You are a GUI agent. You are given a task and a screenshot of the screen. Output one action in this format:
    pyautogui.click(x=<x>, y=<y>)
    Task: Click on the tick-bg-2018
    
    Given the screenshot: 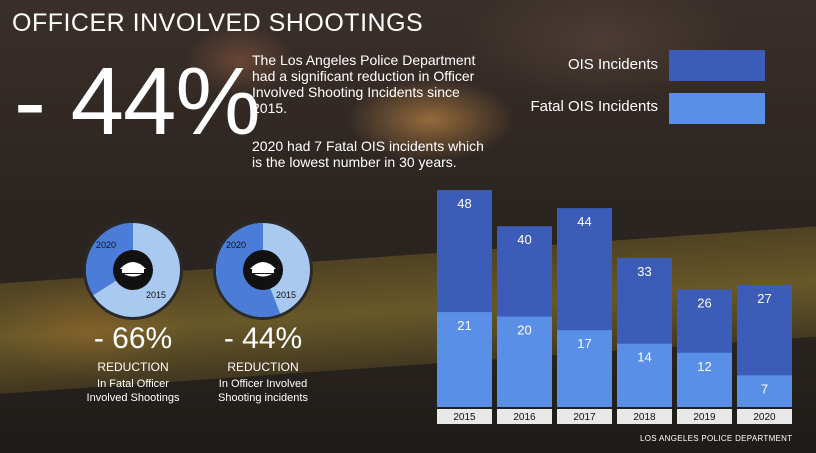 What is the action you would take?
    pyautogui.click(x=644, y=416)
    